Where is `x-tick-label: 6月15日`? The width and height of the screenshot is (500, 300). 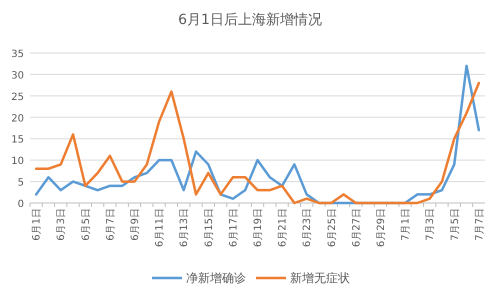
x-tick-label: 6月15日 is located at coordinates (209, 228).